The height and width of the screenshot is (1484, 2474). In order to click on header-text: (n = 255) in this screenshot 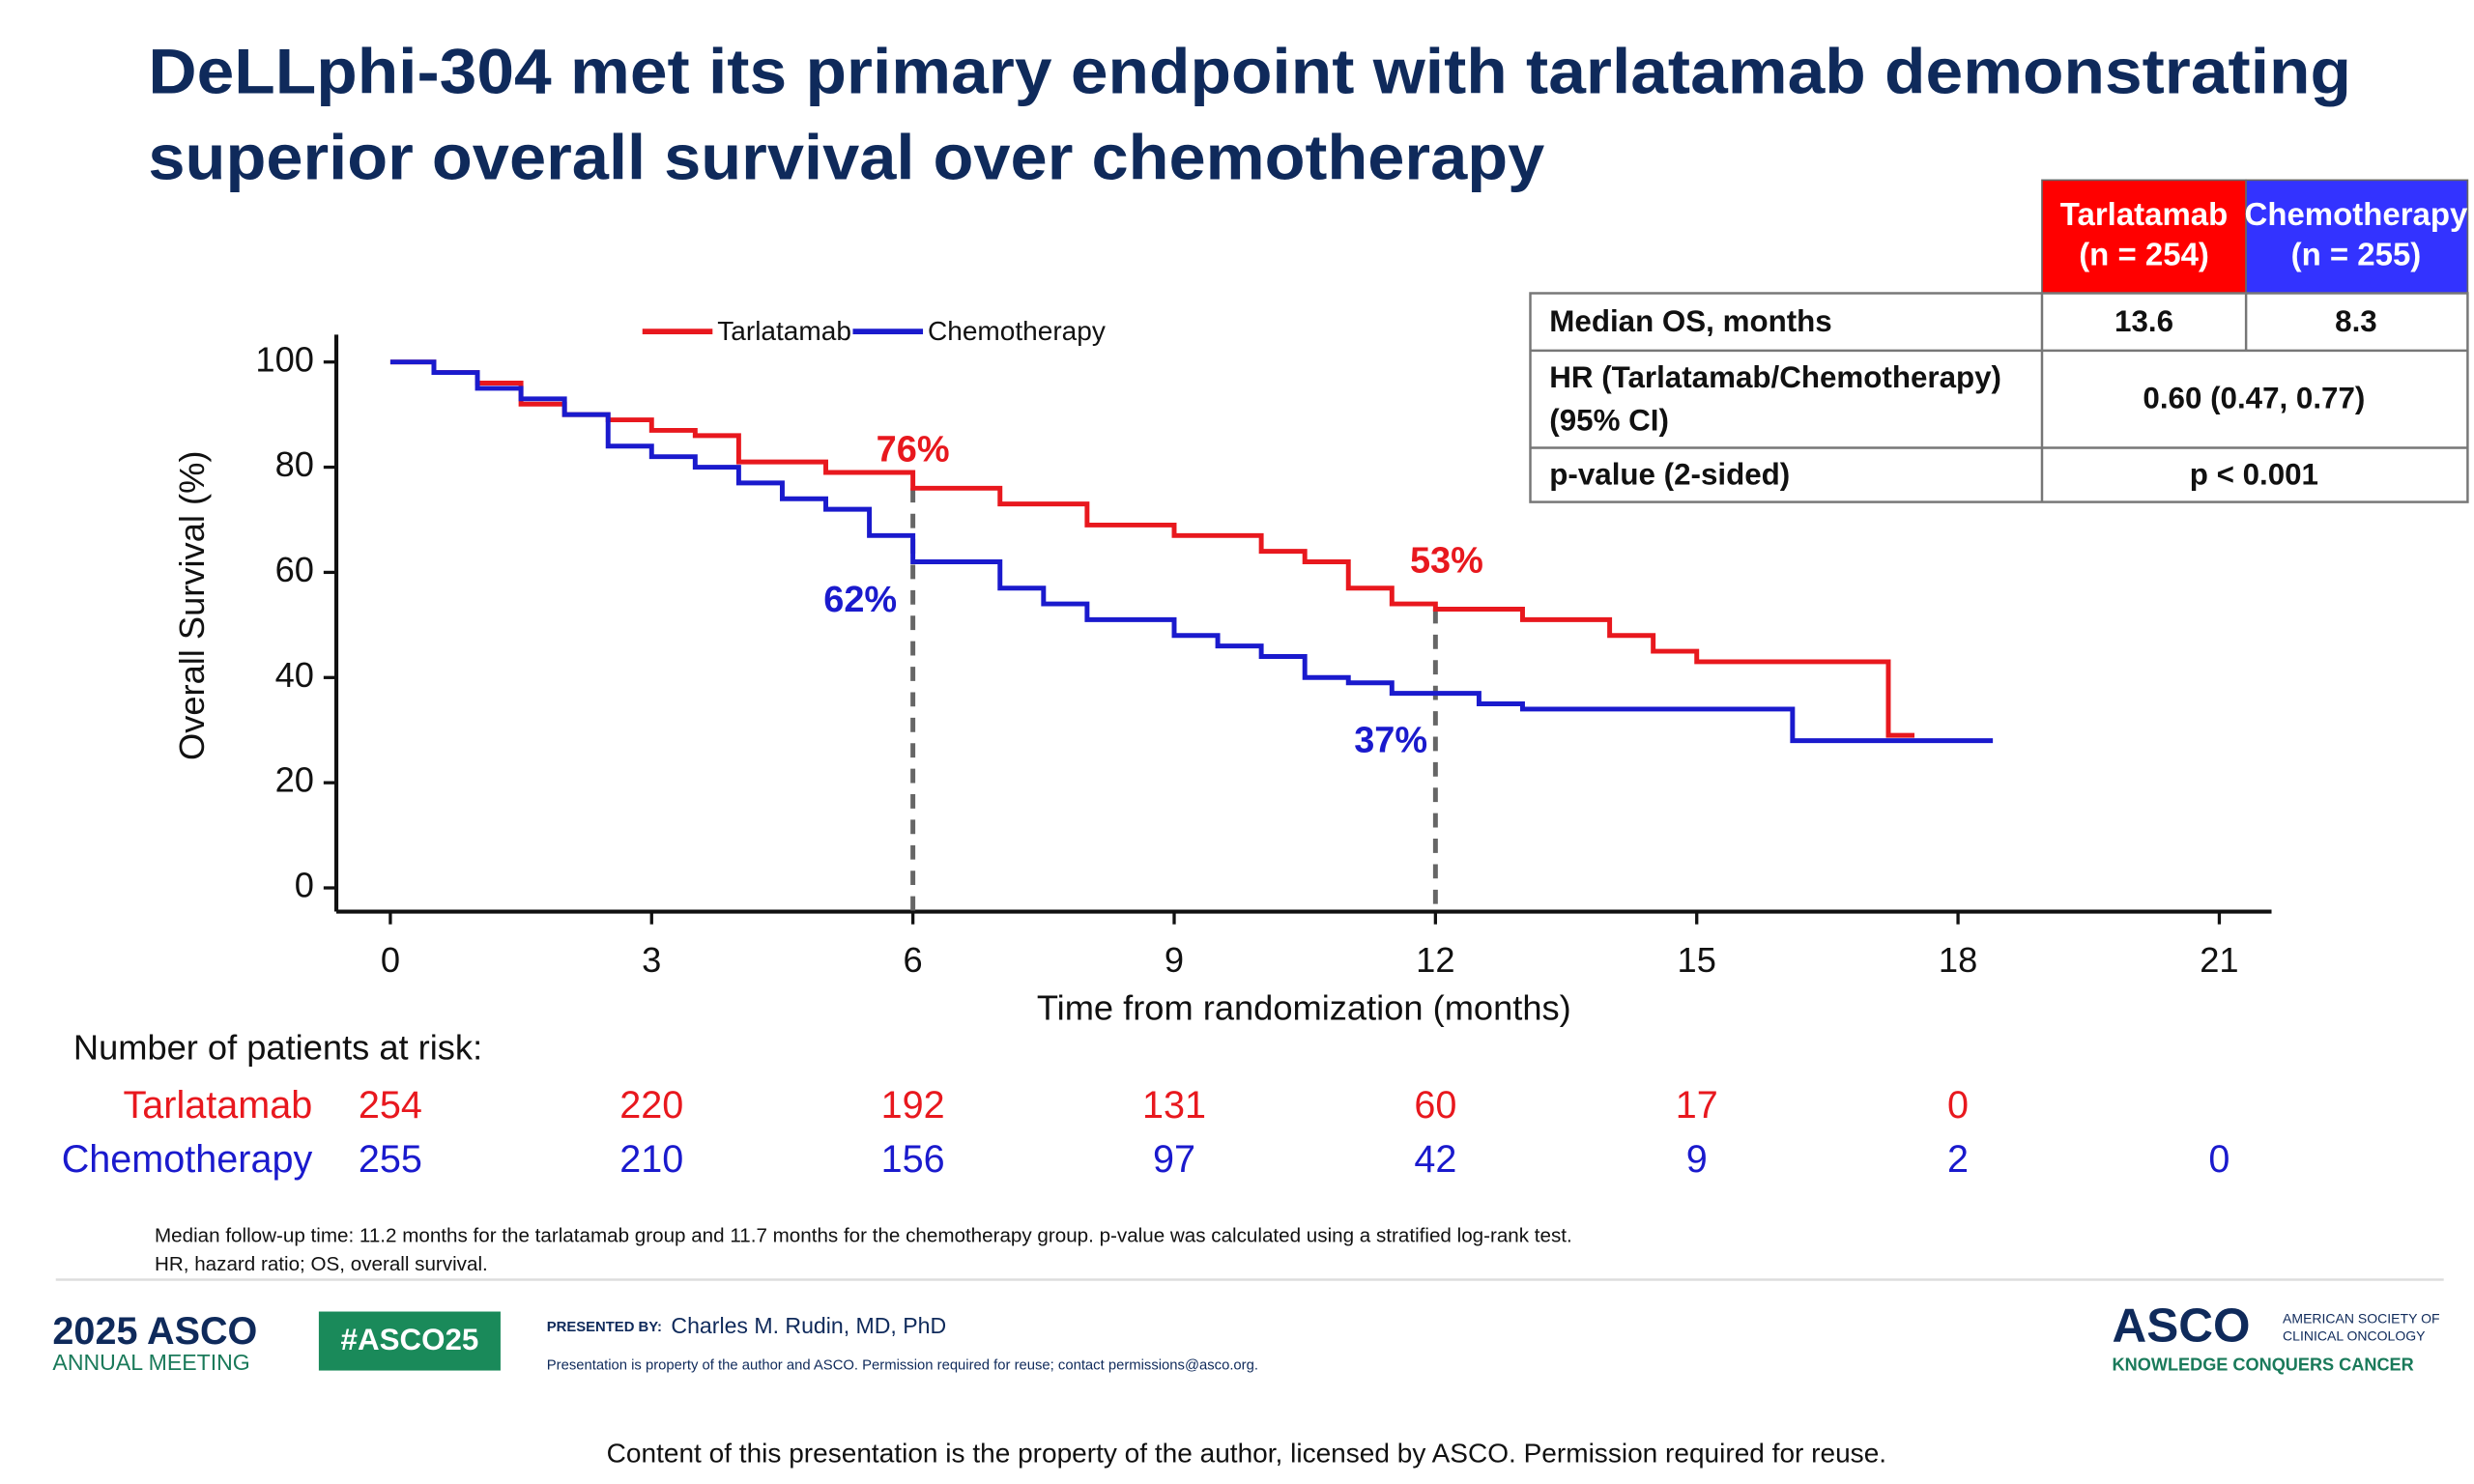, I will do `click(2356, 254)`.